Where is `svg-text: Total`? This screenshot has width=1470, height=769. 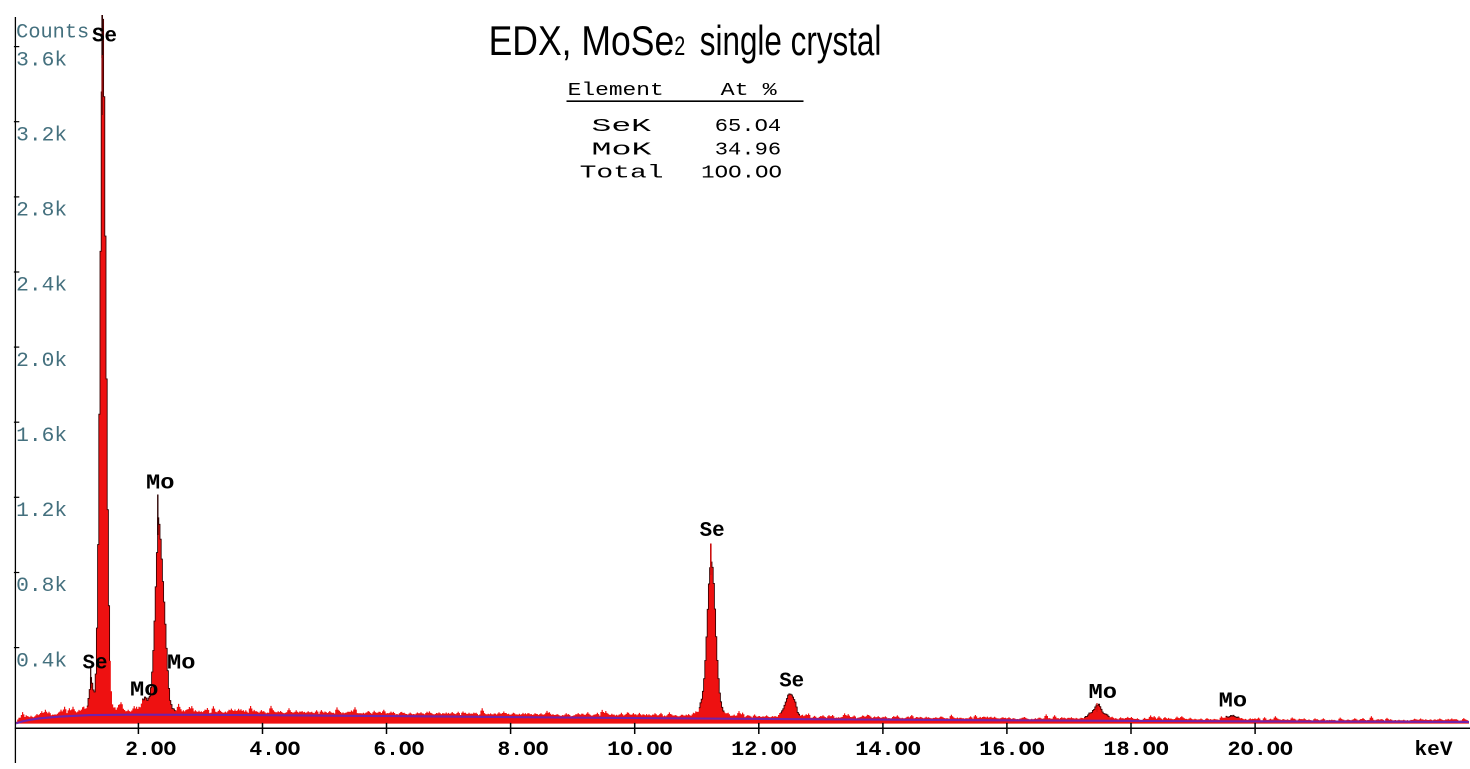
svg-text: Total is located at coordinates (622, 173).